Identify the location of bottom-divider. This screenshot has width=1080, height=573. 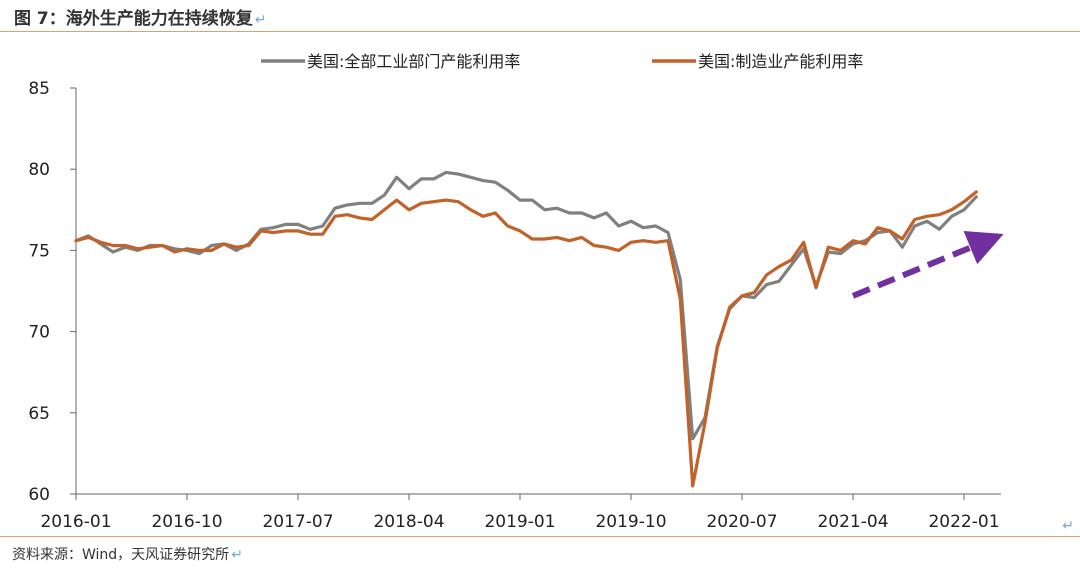
(540, 536).